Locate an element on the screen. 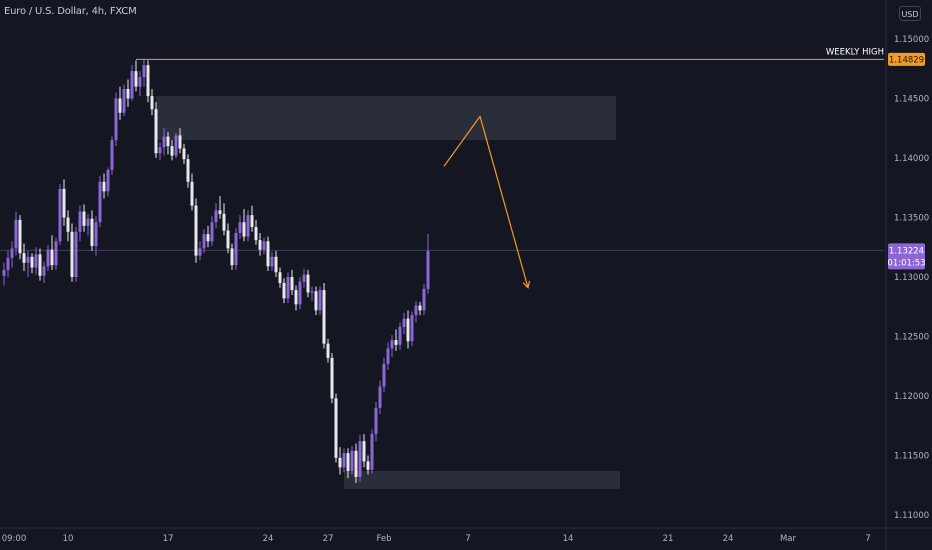  y-tick-label: 1.12000 is located at coordinates (911, 397).